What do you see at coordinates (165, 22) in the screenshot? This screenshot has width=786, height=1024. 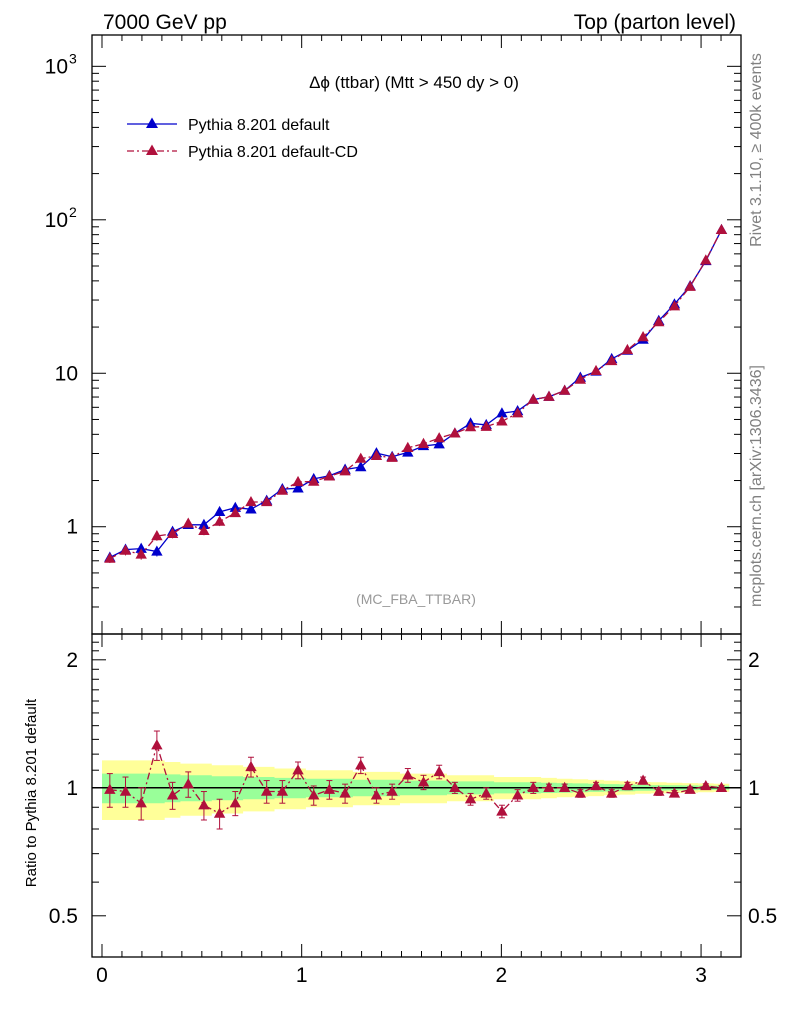 I see `header-left-label: 7000 GeV pp` at bounding box center [165, 22].